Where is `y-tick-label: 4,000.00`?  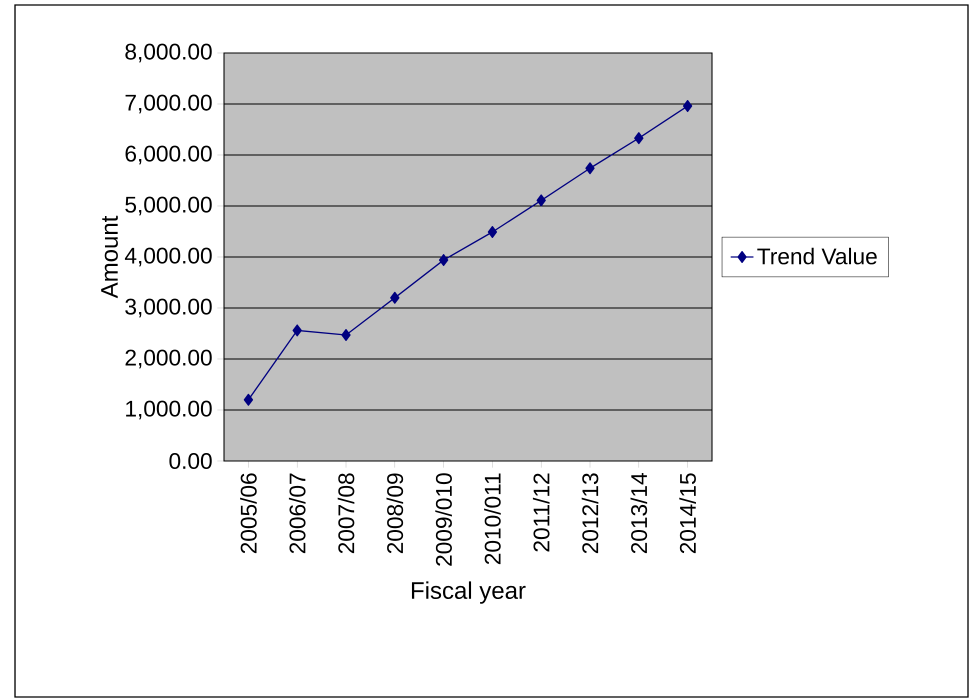 y-tick-label: 4,000.00 is located at coordinates (168, 257).